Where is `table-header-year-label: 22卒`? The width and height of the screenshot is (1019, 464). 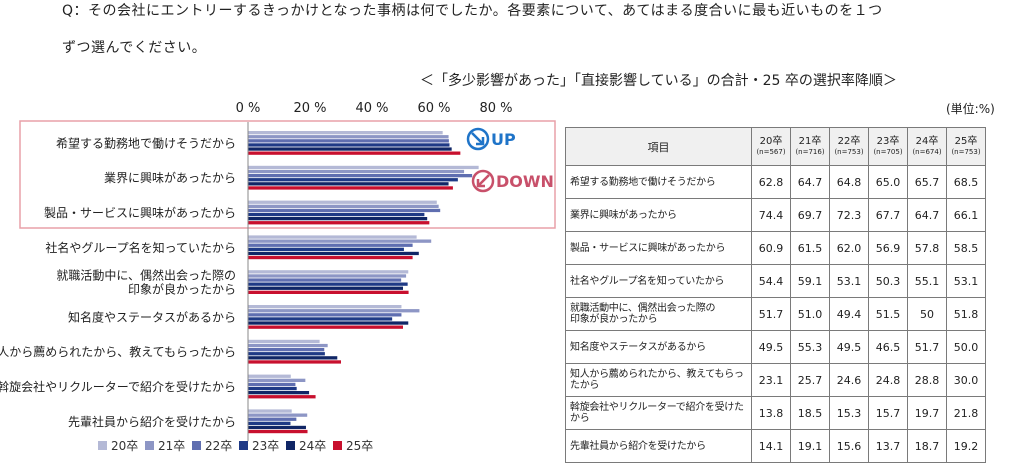 table-header-year-label: 22卒 is located at coordinates (849, 141).